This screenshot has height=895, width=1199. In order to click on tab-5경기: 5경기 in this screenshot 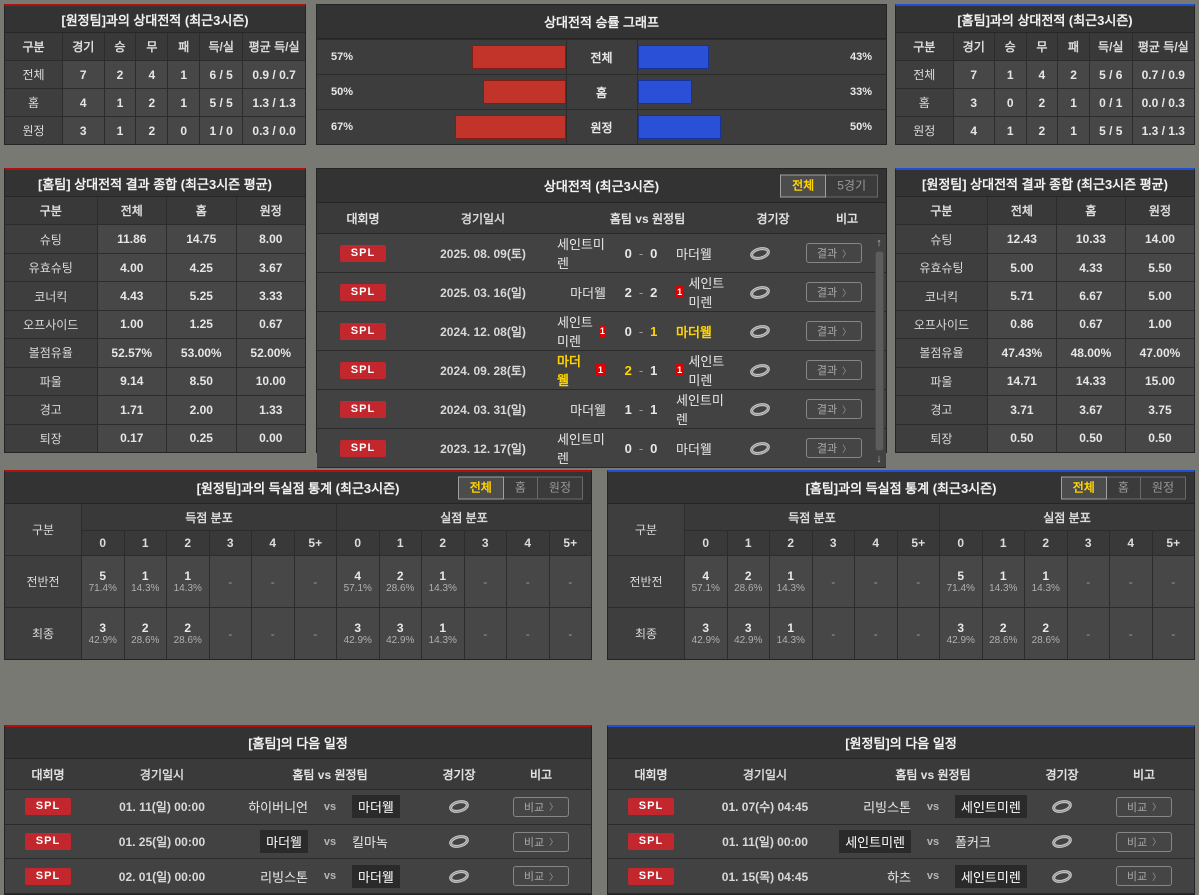, I will do `click(851, 185)`.